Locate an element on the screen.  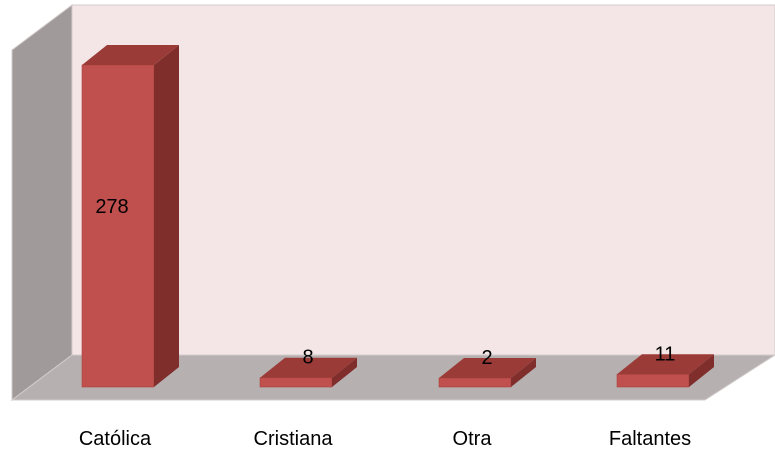
tick-label: Faltantes is located at coordinates (650, 439).